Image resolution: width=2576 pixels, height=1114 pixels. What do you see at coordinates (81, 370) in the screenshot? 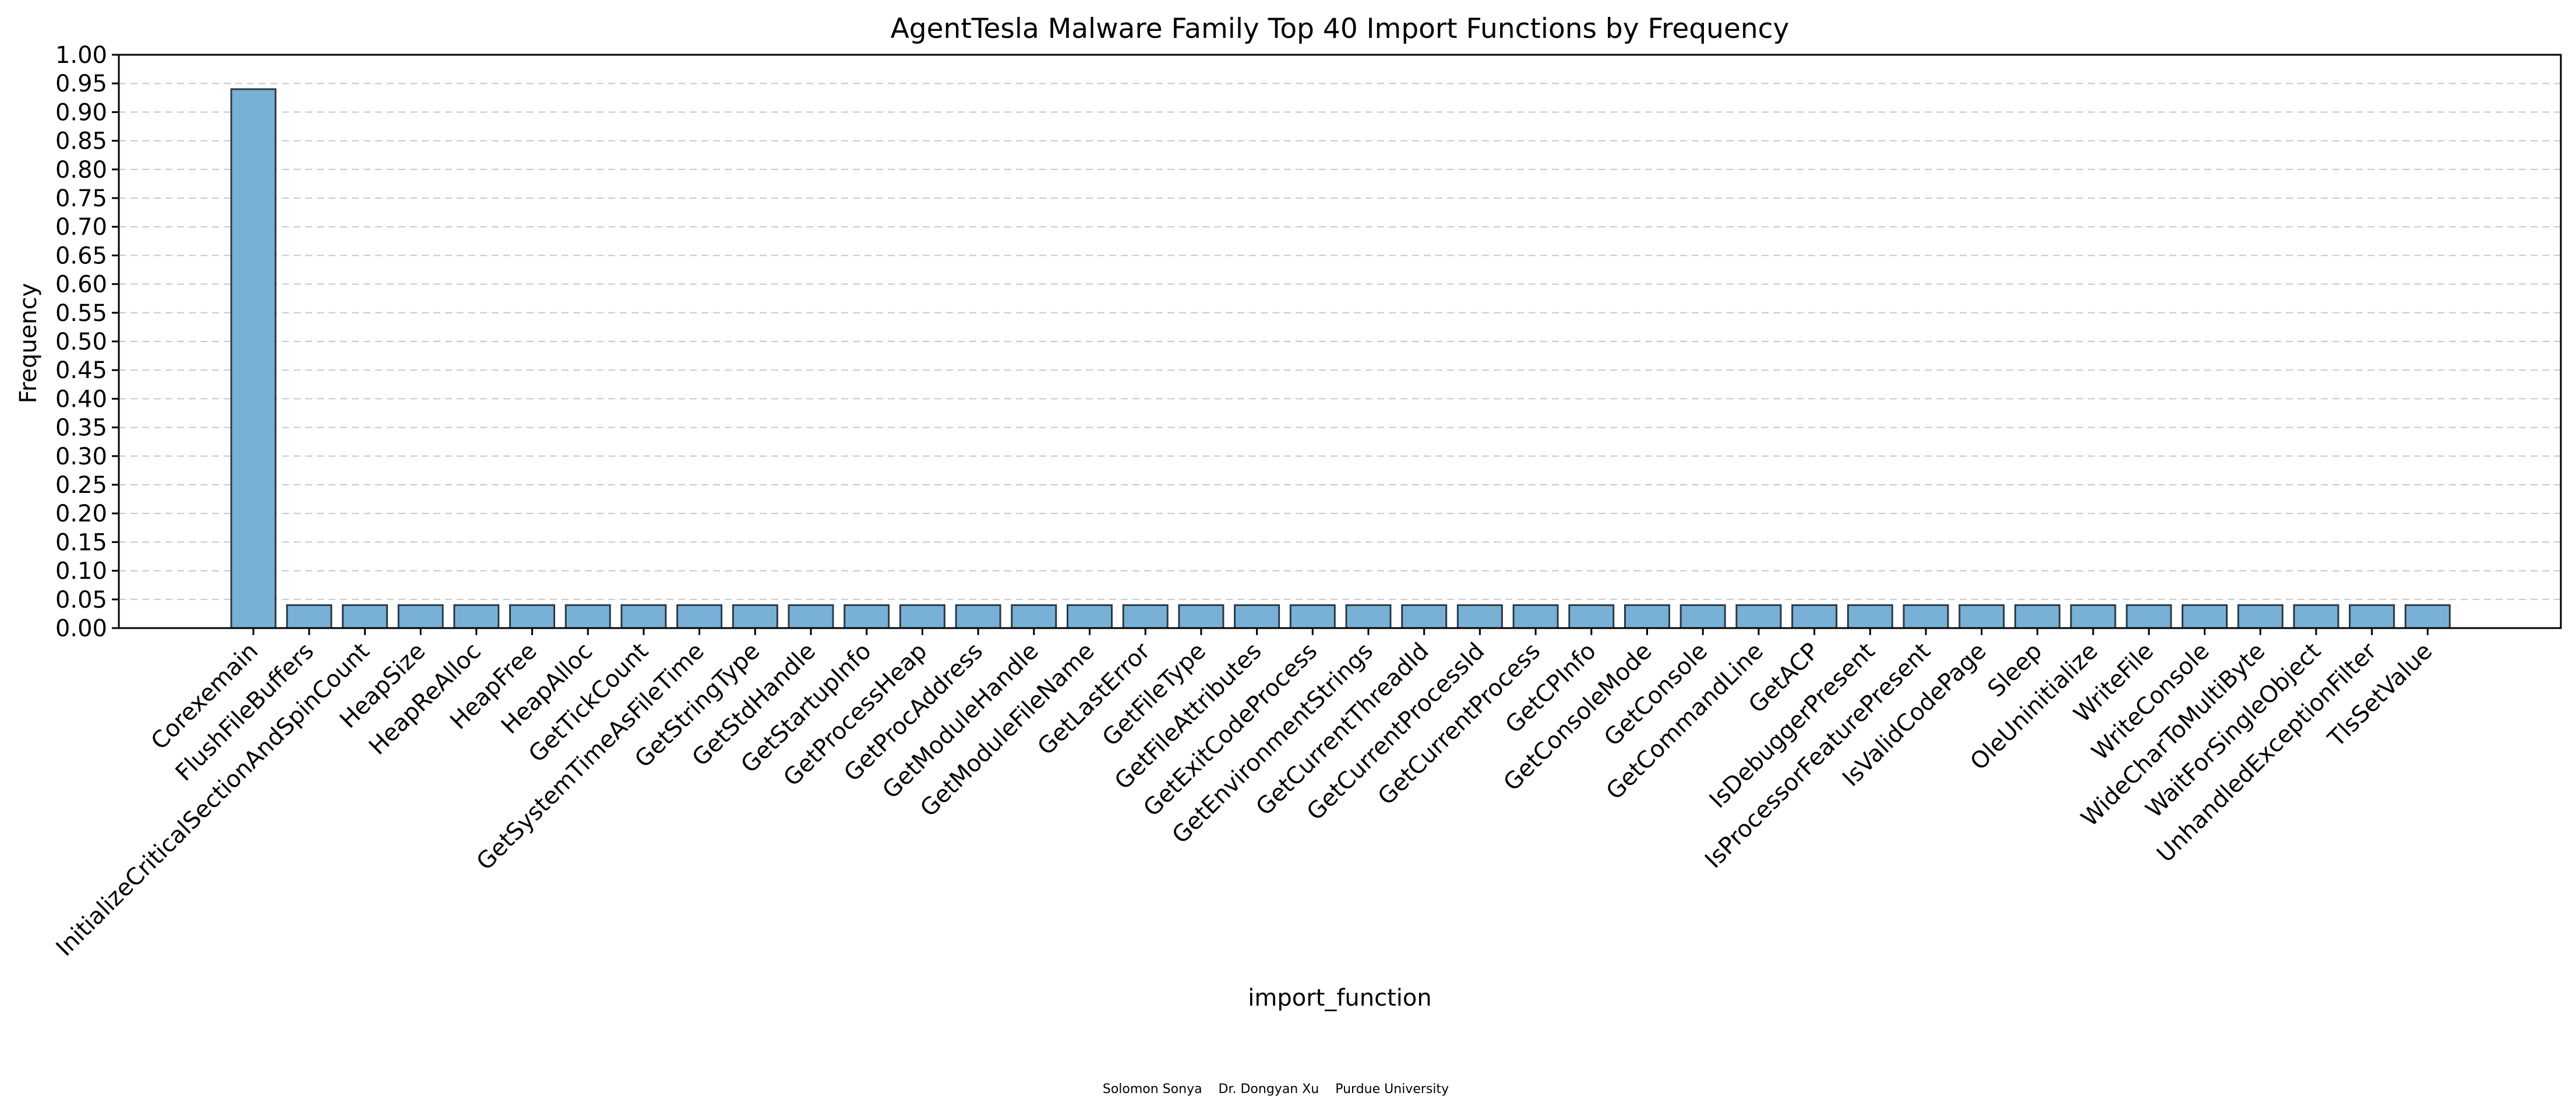
I see `y-tick-label: 0.45` at bounding box center [81, 370].